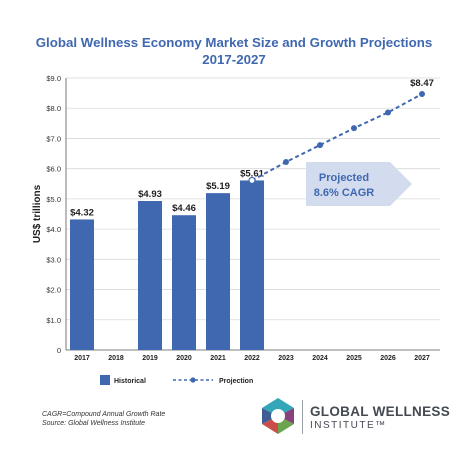 The width and height of the screenshot is (468, 468). I want to click on y-tick-label: $8.0, so click(53, 108).